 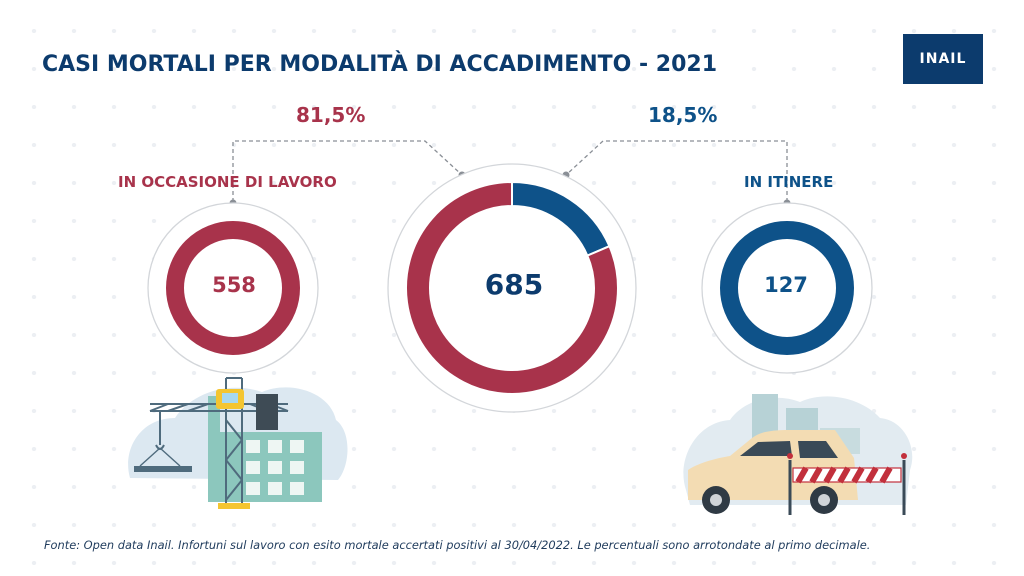 I want to click on inail-logo: INAIL, so click(x=943, y=59).